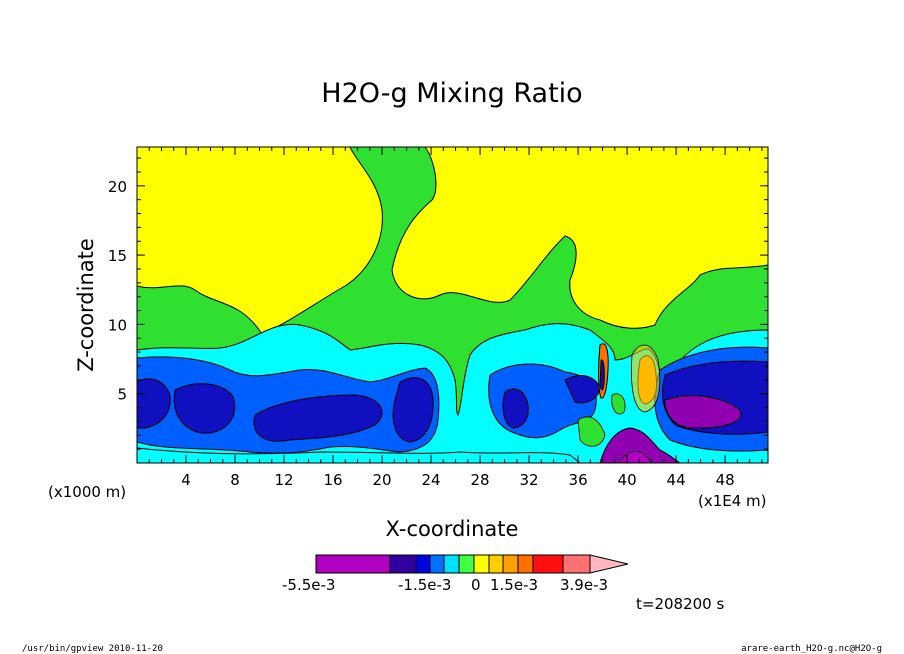 The height and width of the screenshot is (654, 904). I want to click on x-unit-right: (x1E4 m), so click(732, 501).